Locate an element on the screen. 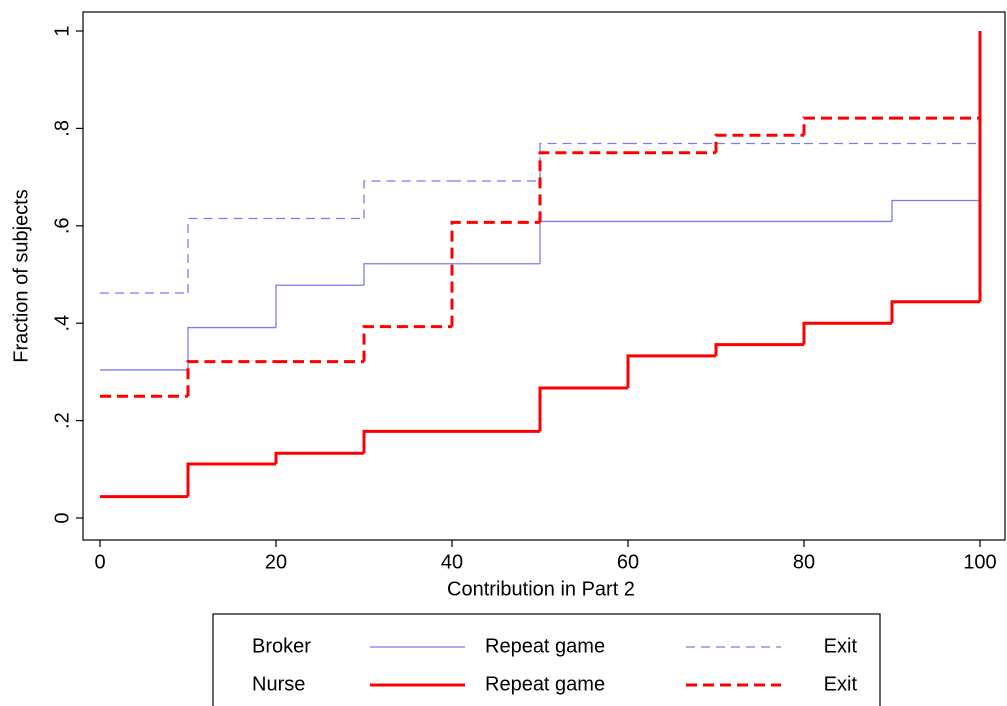 This screenshot has height=706, width=1007. y-axis-label: Fraction of subjects is located at coordinates (21, 275).